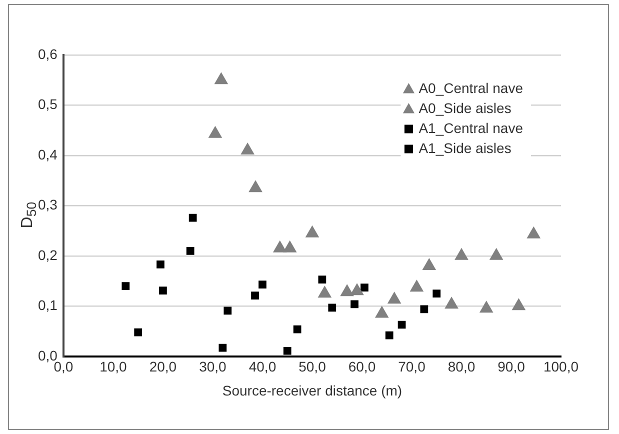 This screenshot has width=619, height=434. Describe the element at coordinates (48, 104) in the screenshot. I see `y-tick-label: 0,5` at that location.